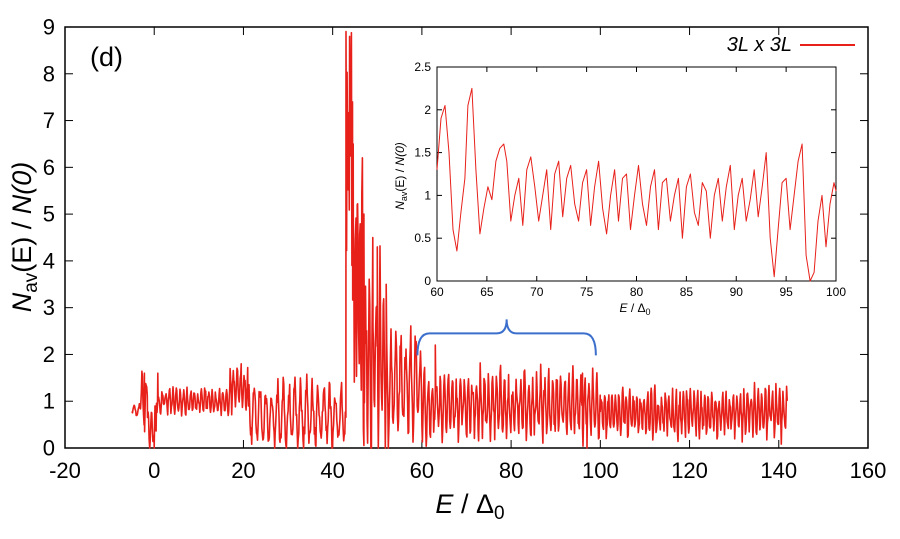 This screenshot has width=900, height=539. I want to click on main-y-axis-title: Nav(E) / N(0), so click(24, 237).